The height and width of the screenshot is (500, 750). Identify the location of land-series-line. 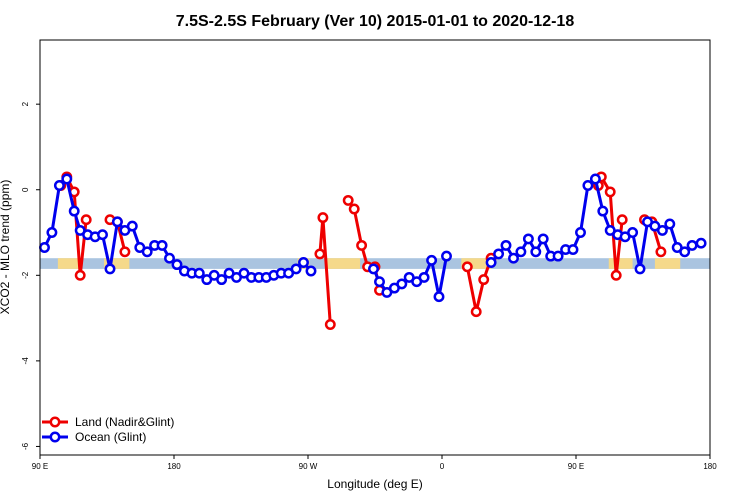
(479, 285).